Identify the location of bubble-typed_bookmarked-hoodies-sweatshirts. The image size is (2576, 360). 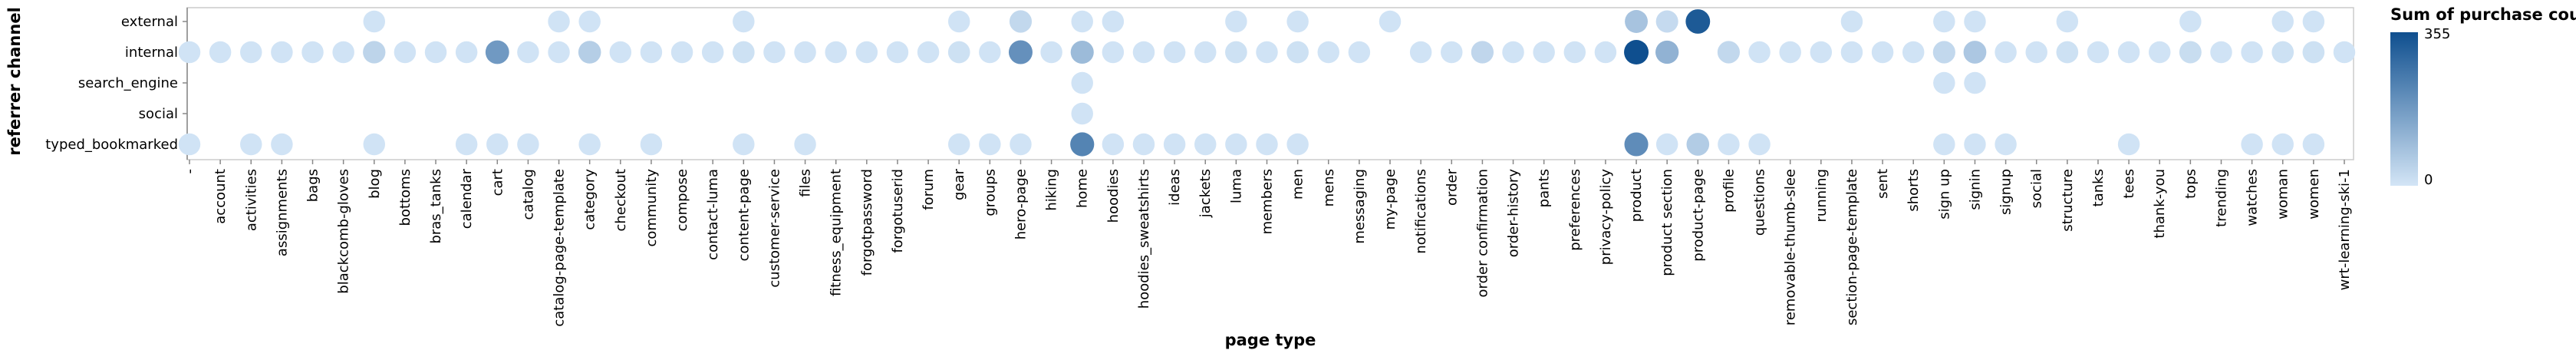
(1143, 144).